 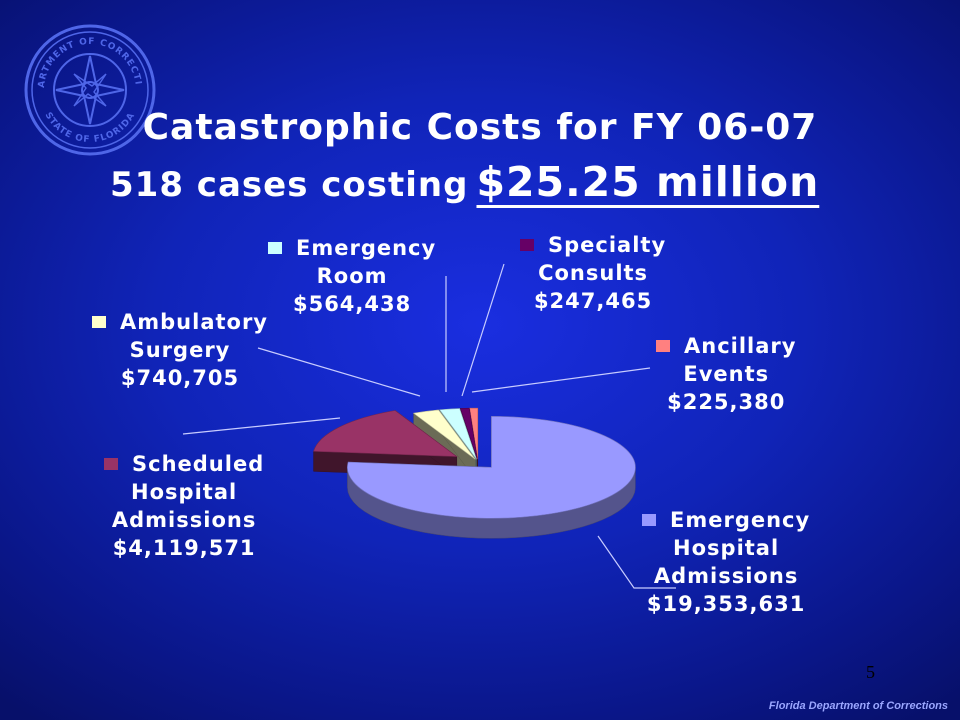 I want to click on label-ancillary-events: Ancillary Events $225,380, so click(x=726, y=374).